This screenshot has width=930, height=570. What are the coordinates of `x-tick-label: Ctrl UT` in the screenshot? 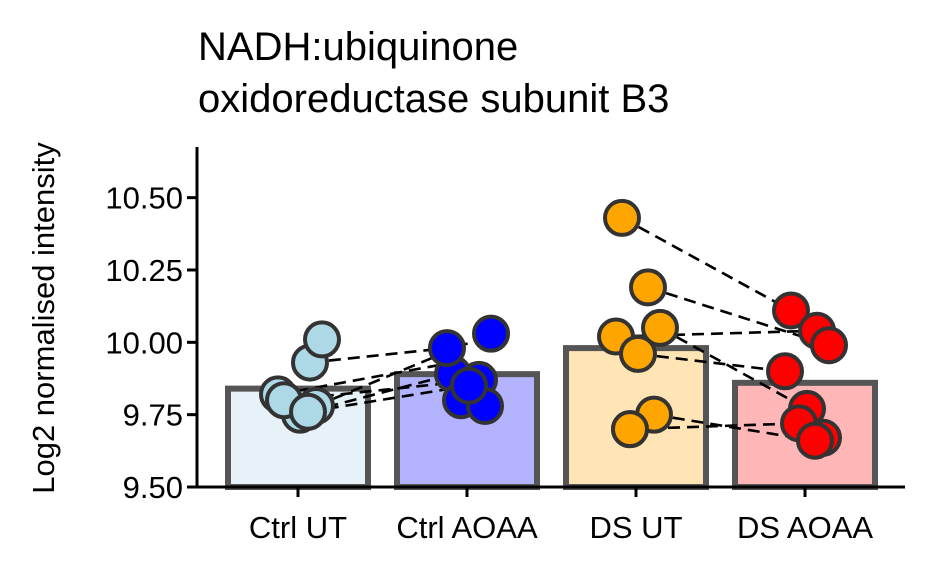 It's located at (298, 527).